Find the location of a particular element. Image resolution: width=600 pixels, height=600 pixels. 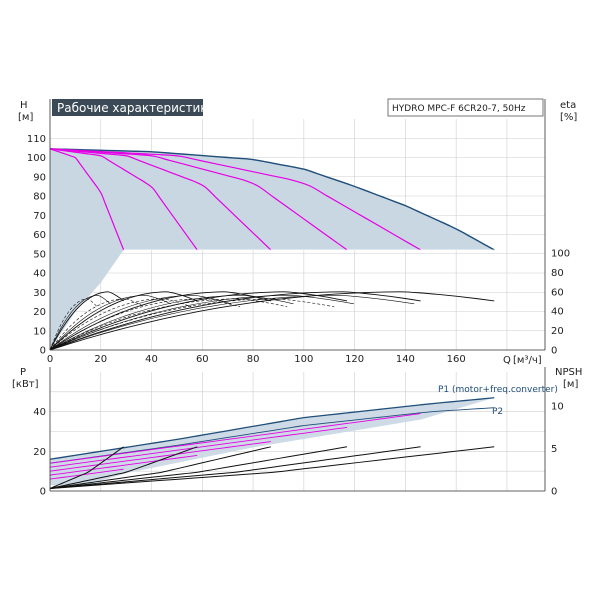

flow-tick-label: 40 is located at coordinates (151, 359).